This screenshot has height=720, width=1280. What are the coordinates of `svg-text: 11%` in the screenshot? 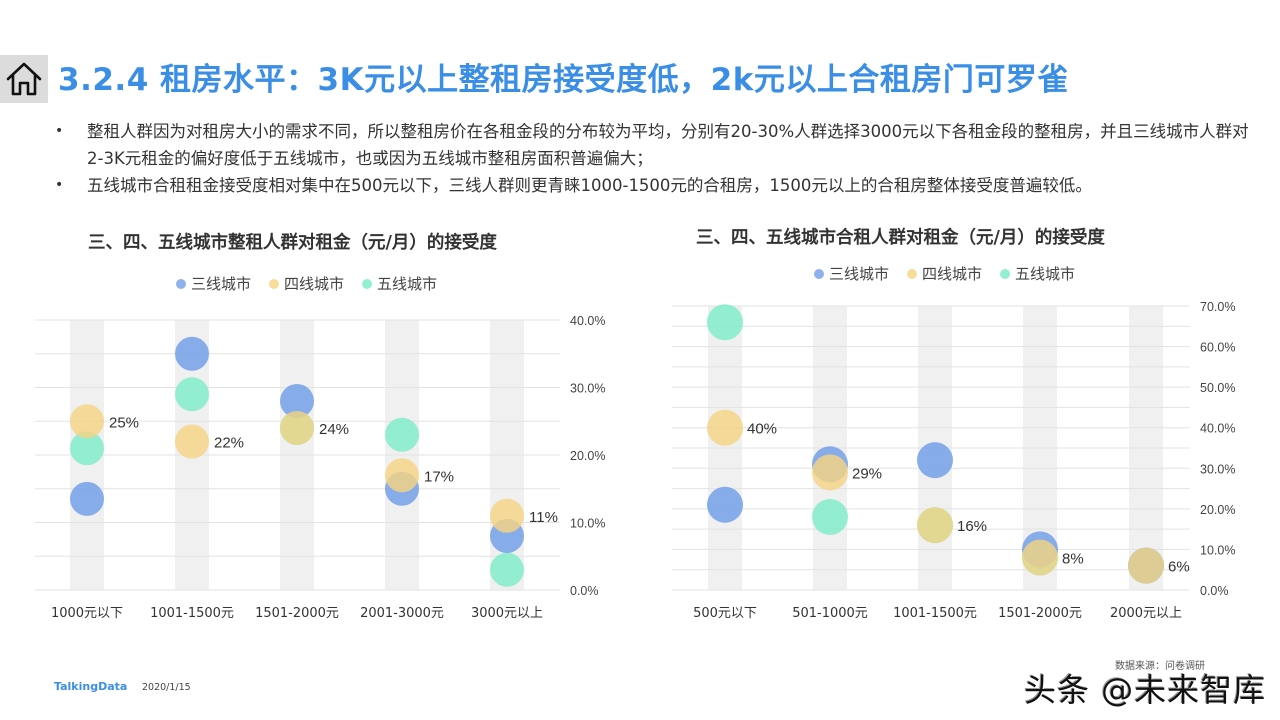 It's located at (543, 517).